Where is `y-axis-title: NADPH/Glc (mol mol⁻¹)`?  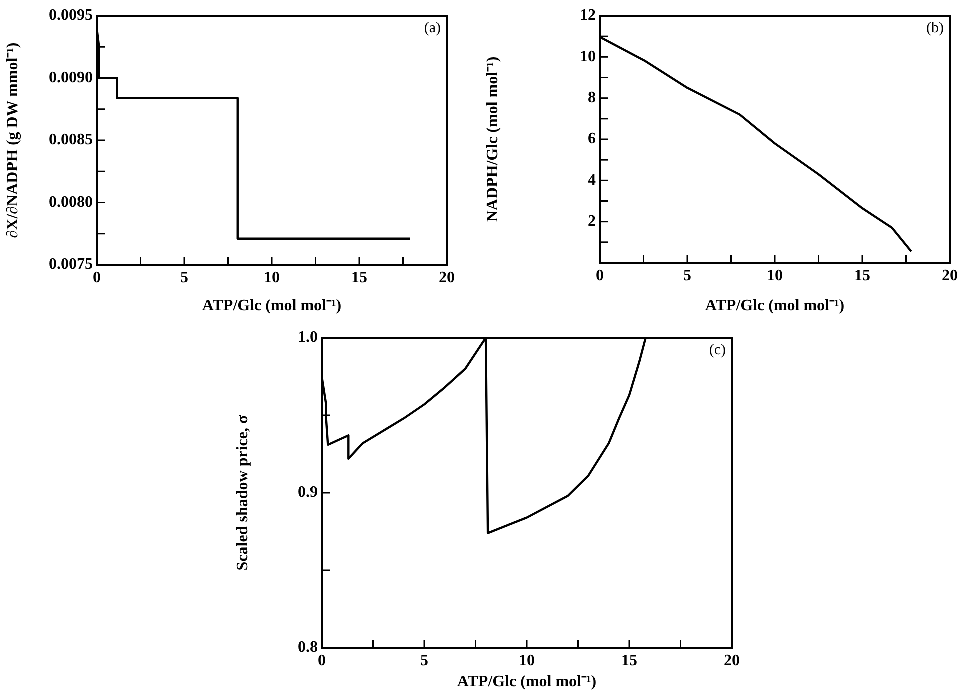
y-axis-title: NADPH/Glc (mol mol⁻¹) is located at coordinates (493, 139).